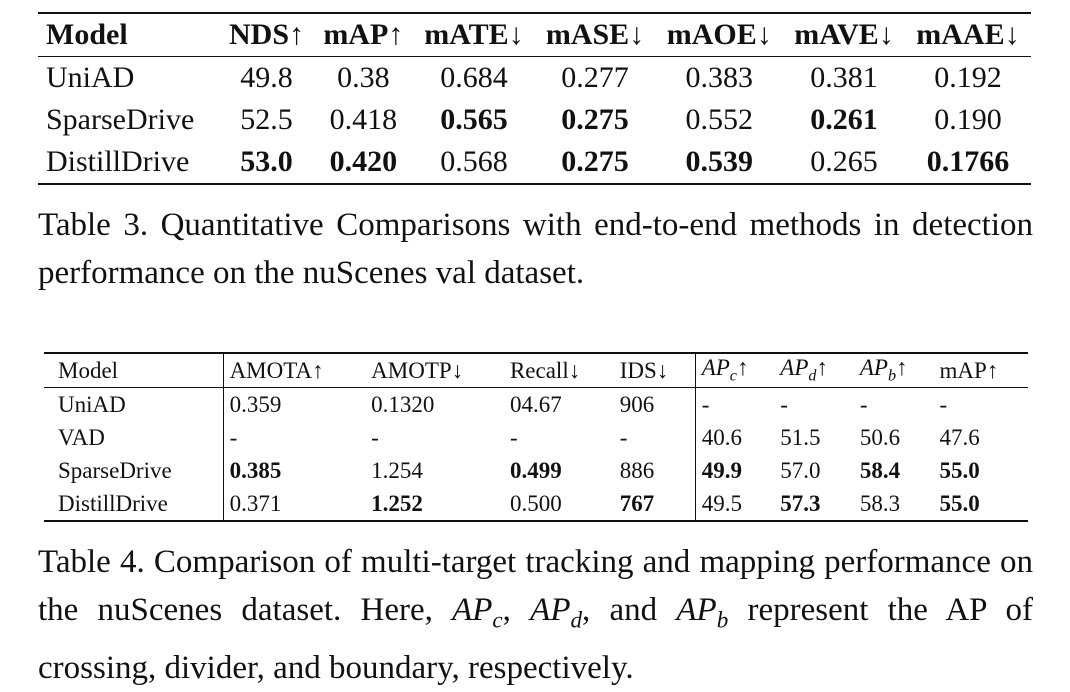 The image size is (1070, 692). Describe the element at coordinates (721, 503) in the screenshot. I see `table-cell: 49.5` at that location.